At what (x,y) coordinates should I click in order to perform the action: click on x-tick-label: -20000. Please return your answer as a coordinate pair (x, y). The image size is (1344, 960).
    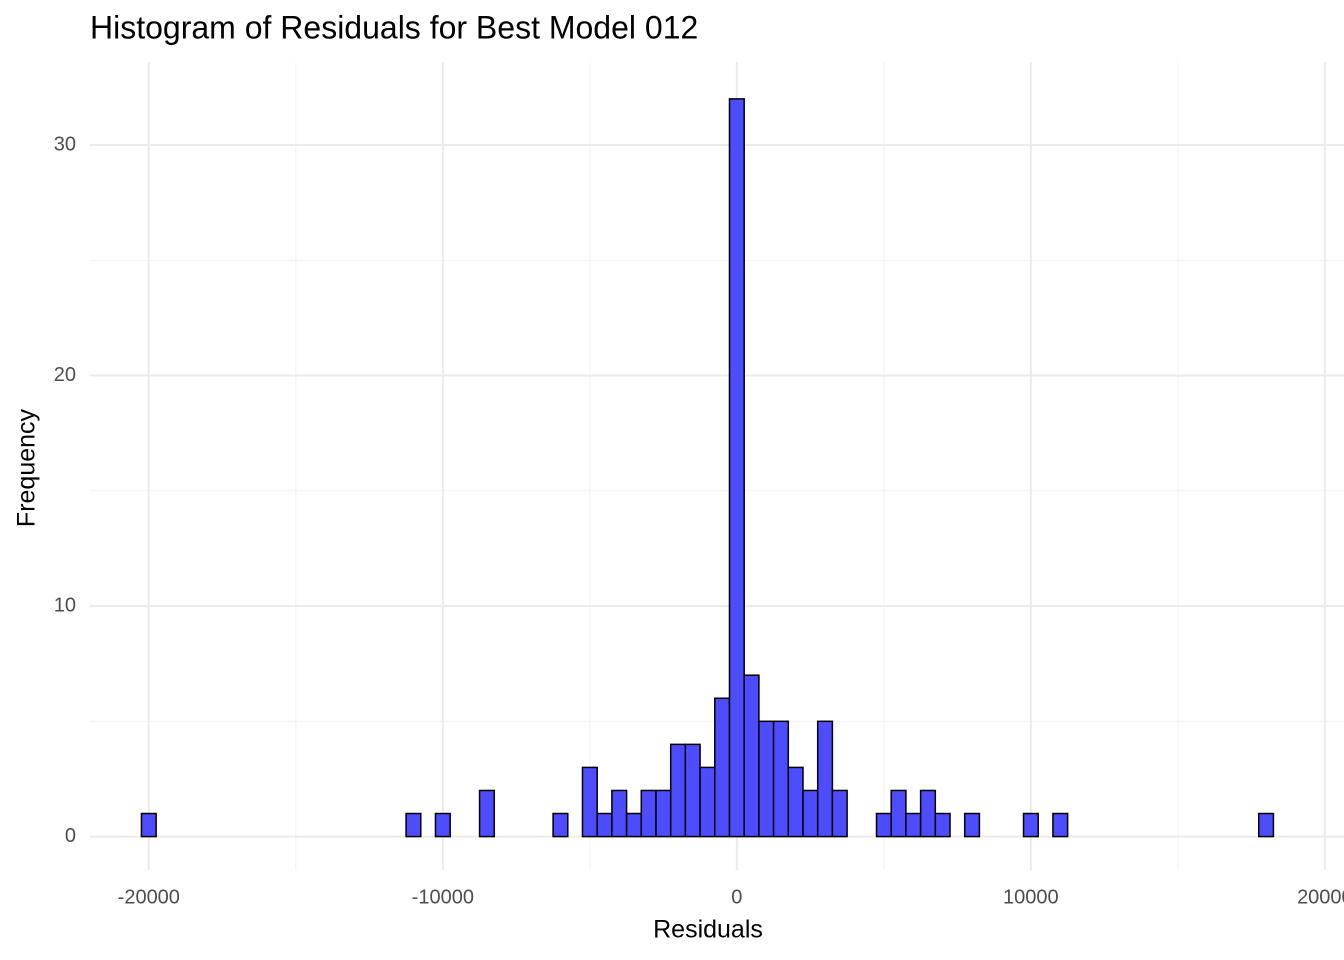
    Looking at the image, I should click on (149, 897).